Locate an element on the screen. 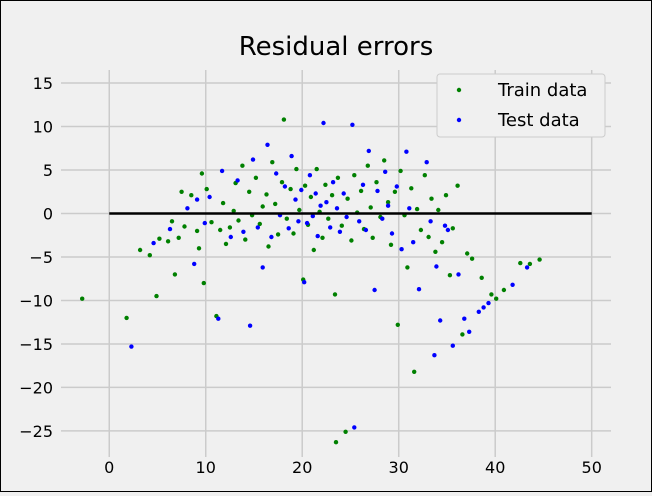 This screenshot has height=496, width=652. legend-box is located at coordinates (521, 105).